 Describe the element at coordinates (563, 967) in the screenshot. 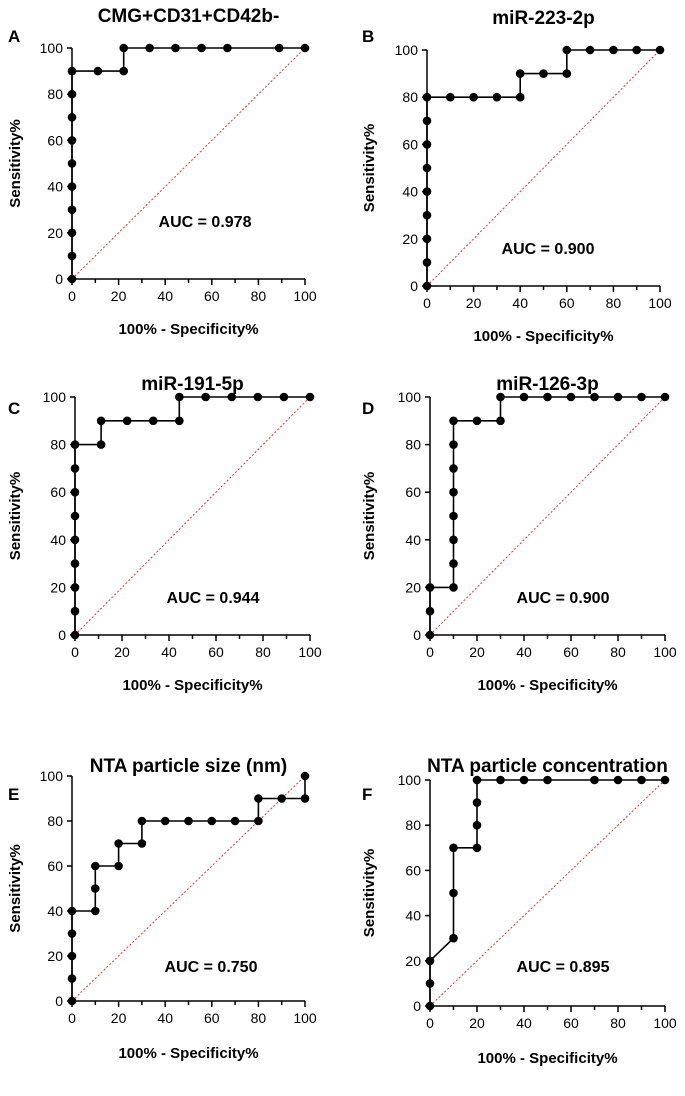

I see `auc-annotation: AUC = 0.895` at that location.